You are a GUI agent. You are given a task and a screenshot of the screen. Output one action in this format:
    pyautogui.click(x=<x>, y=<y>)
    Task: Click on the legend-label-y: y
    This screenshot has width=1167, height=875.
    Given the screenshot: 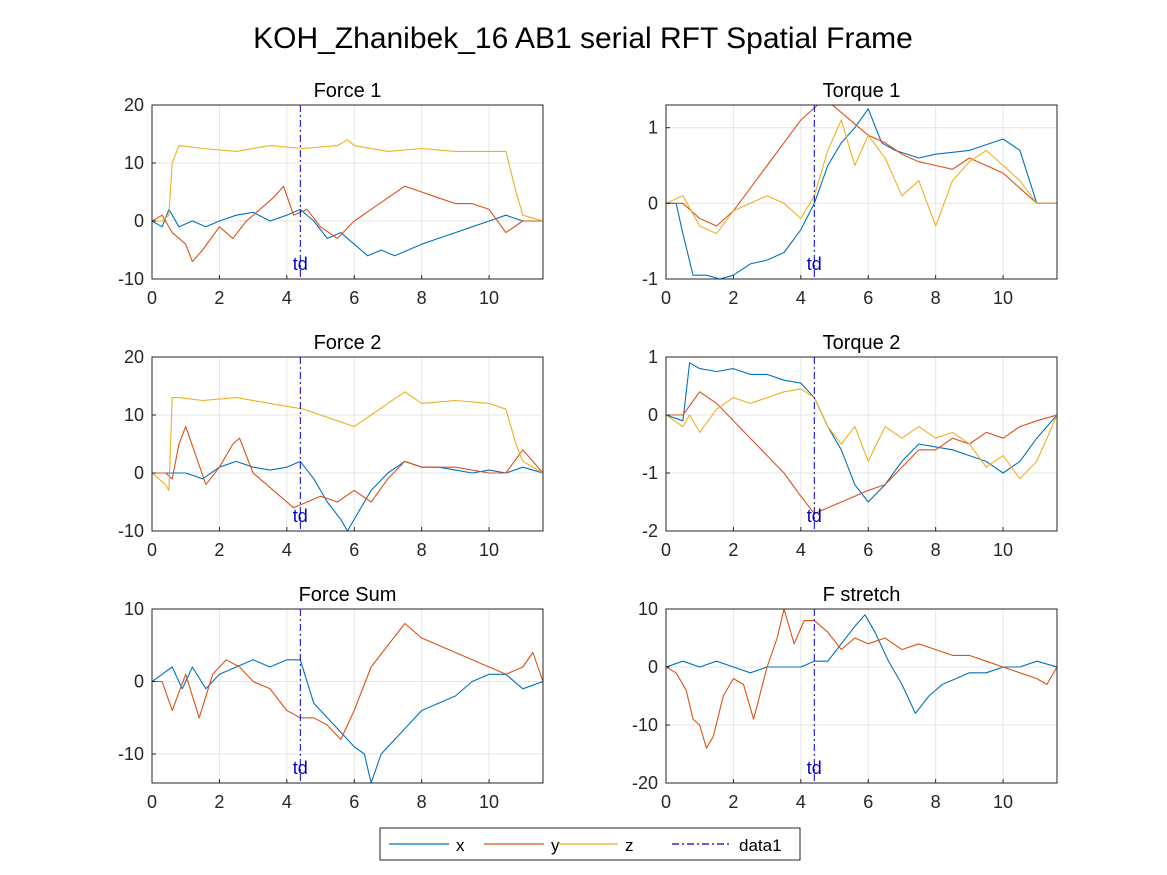 What is the action you would take?
    pyautogui.click(x=555, y=845)
    